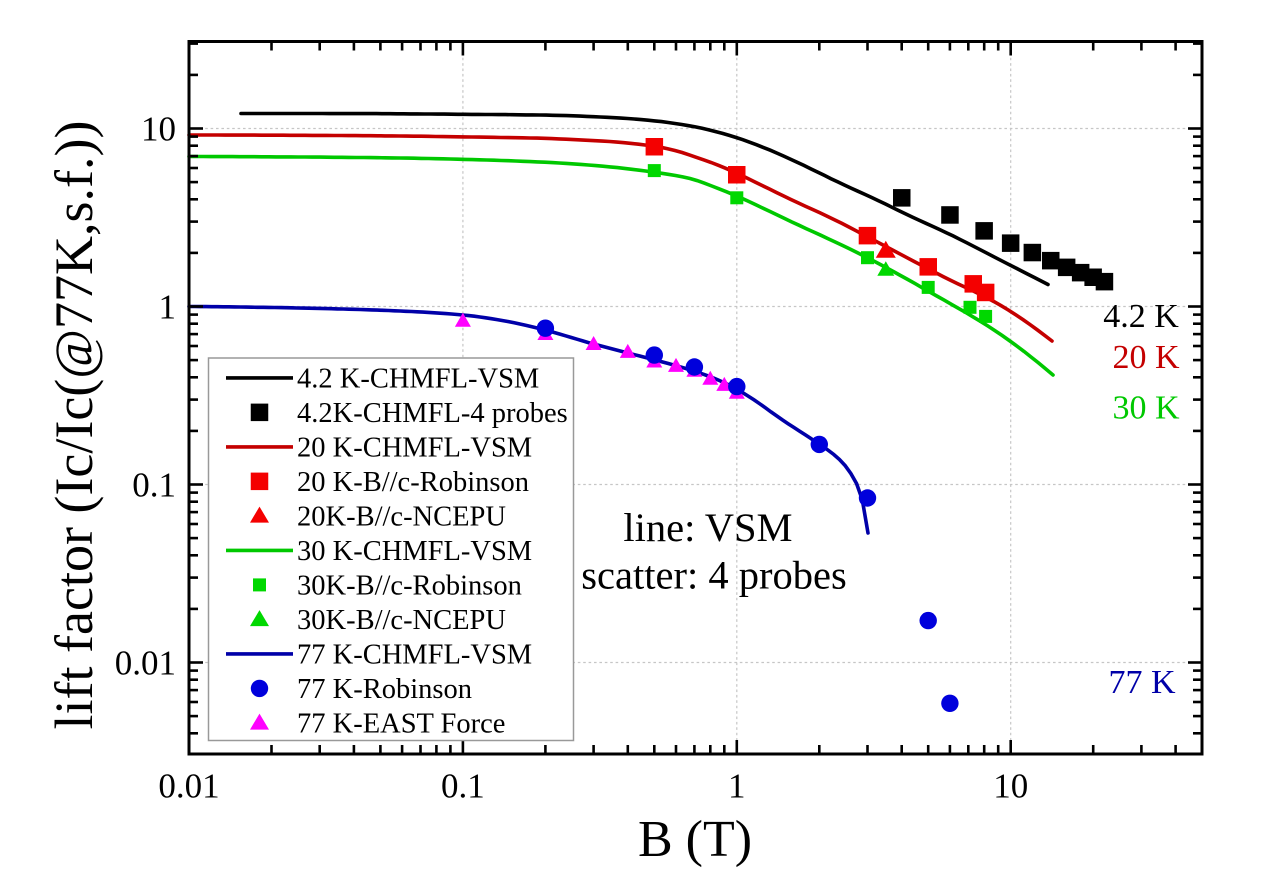  Describe the element at coordinates (1141, 316) in the screenshot. I see `svg-text: 4.2 K` at that location.